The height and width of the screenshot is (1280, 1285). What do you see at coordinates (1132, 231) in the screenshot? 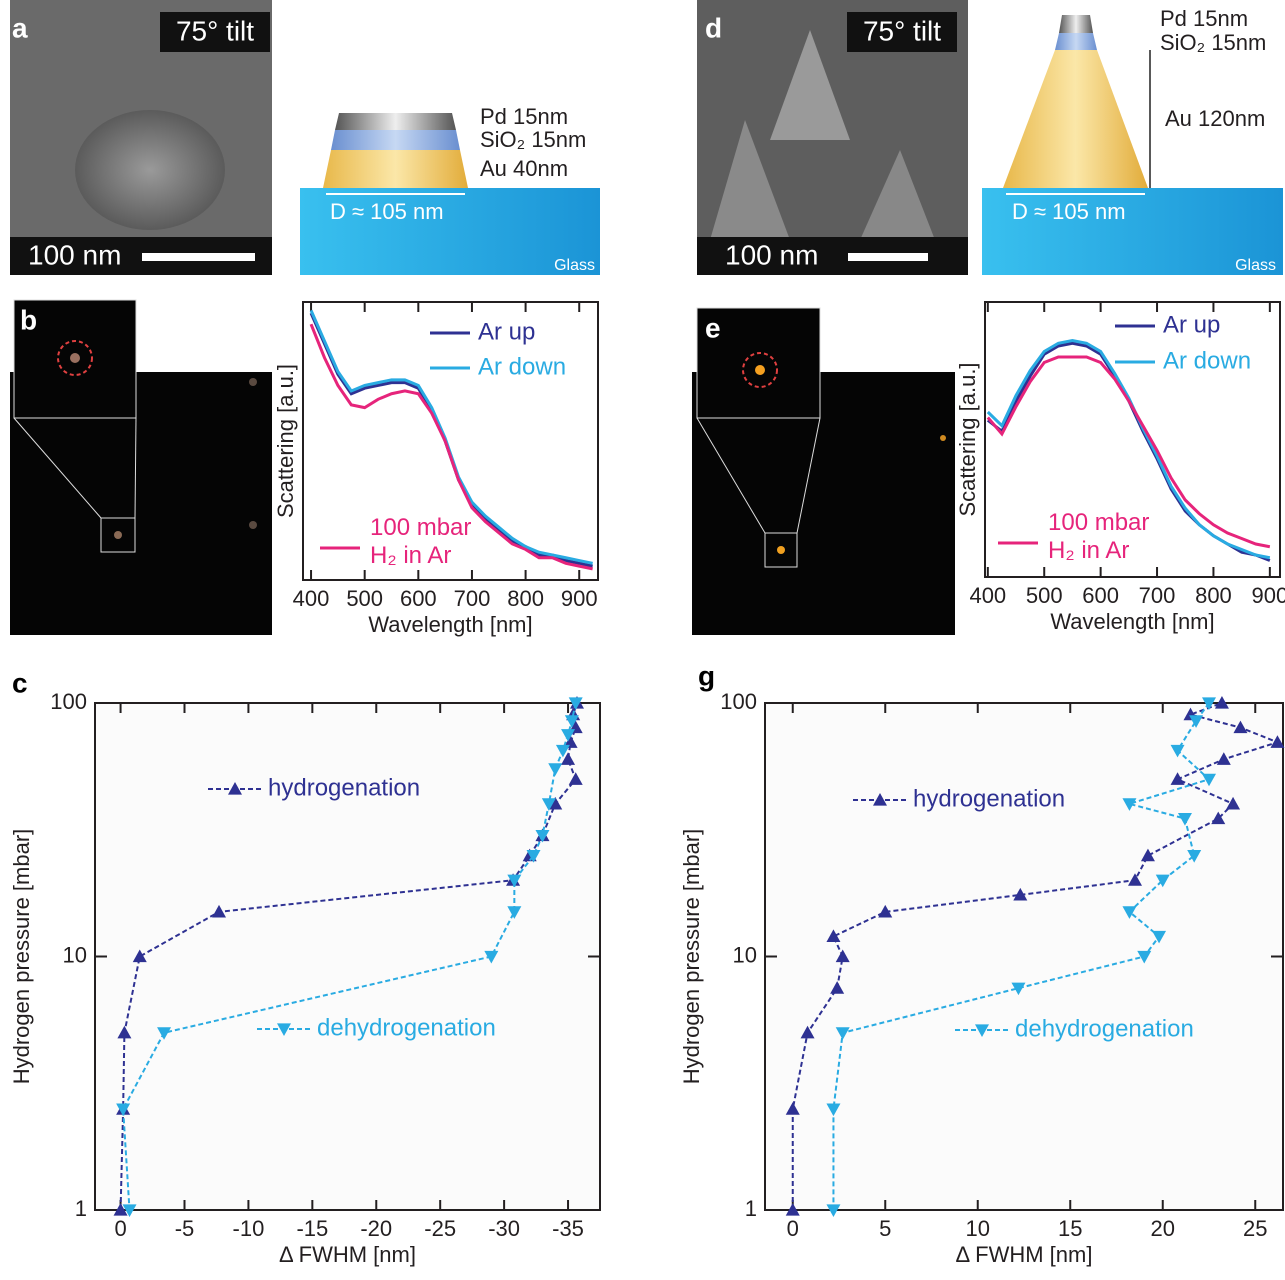
I see `glass` at bounding box center [1132, 231].